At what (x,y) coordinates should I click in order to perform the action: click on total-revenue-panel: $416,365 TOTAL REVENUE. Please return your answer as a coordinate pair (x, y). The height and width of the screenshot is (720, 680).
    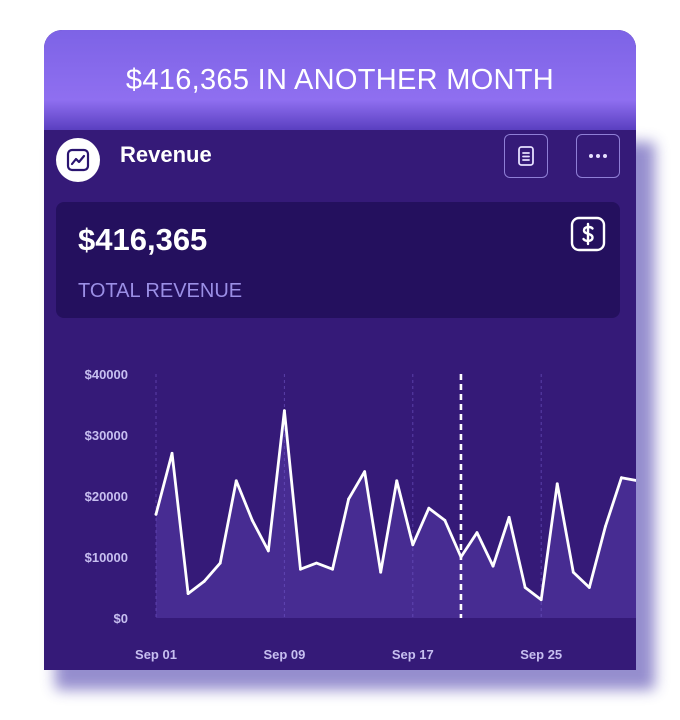
    Looking at the image, I should click on (338, 260).